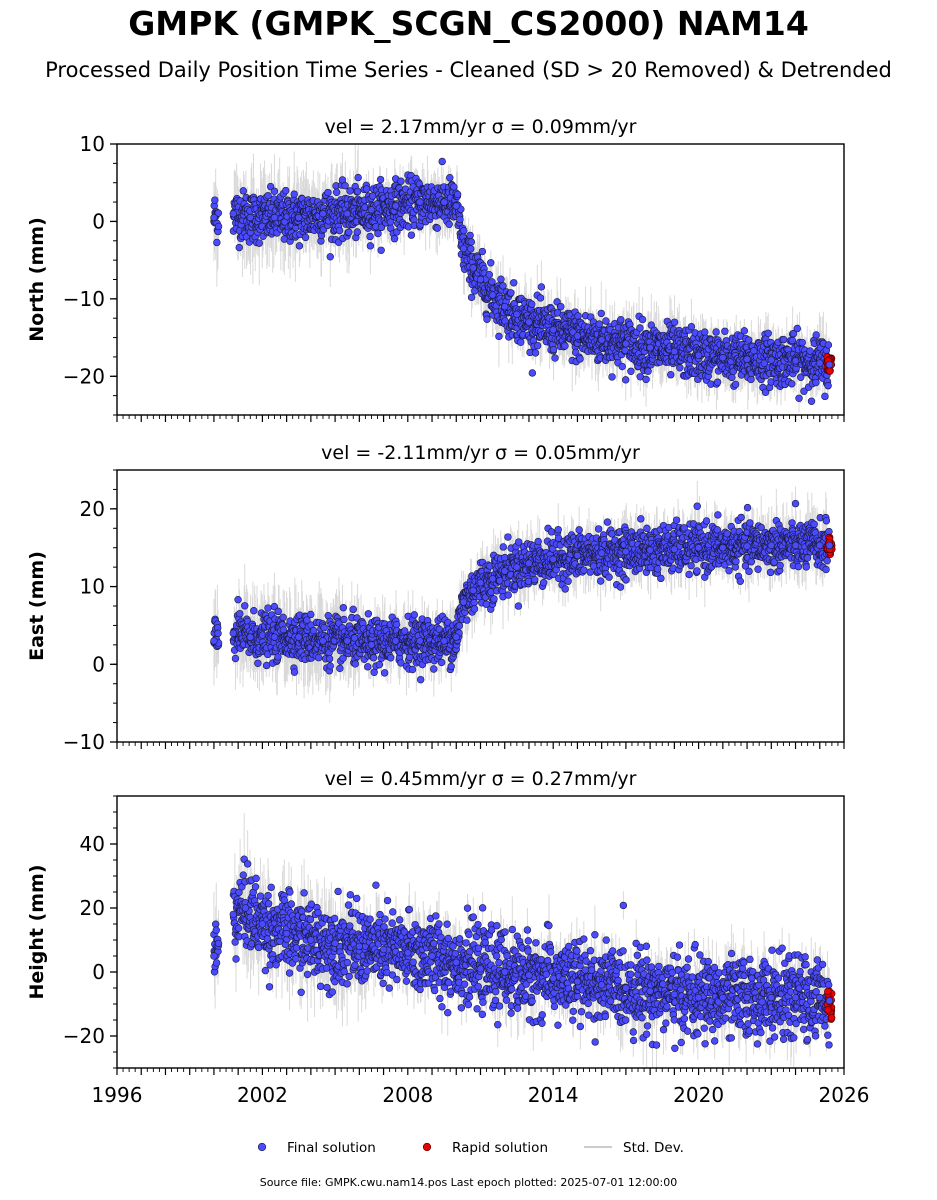 The image size is (937, 1200). Describe the element at coordinates (84, 299) in the screenshot. I see `y-tick-label: −10` at that location.